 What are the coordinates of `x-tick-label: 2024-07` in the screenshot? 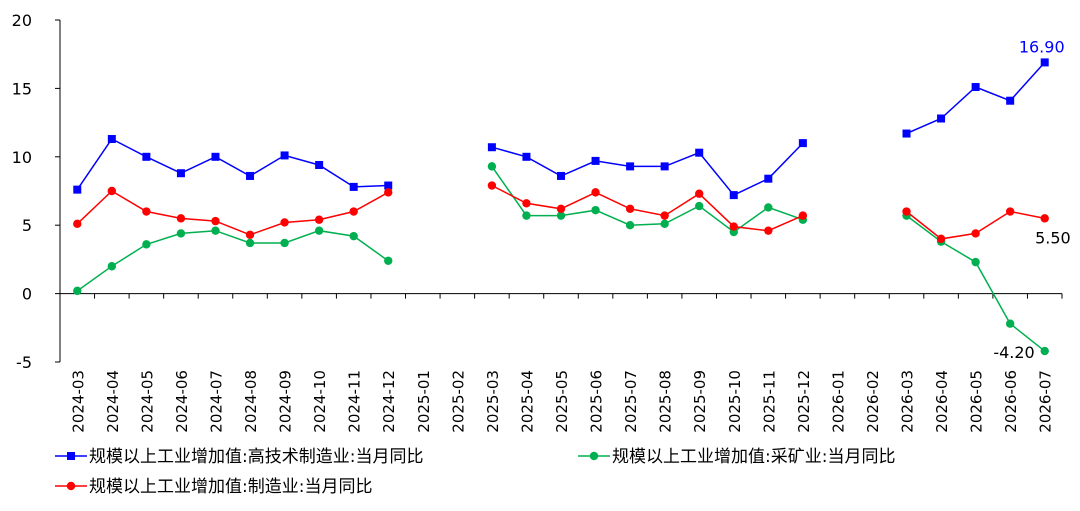 It's located at (216, 401).